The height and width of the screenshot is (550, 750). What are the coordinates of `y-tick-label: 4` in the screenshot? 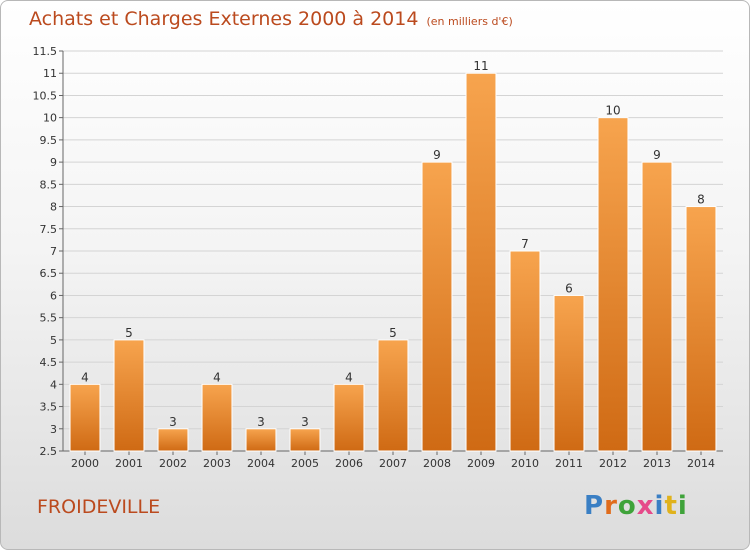 It's located at (53, 384).